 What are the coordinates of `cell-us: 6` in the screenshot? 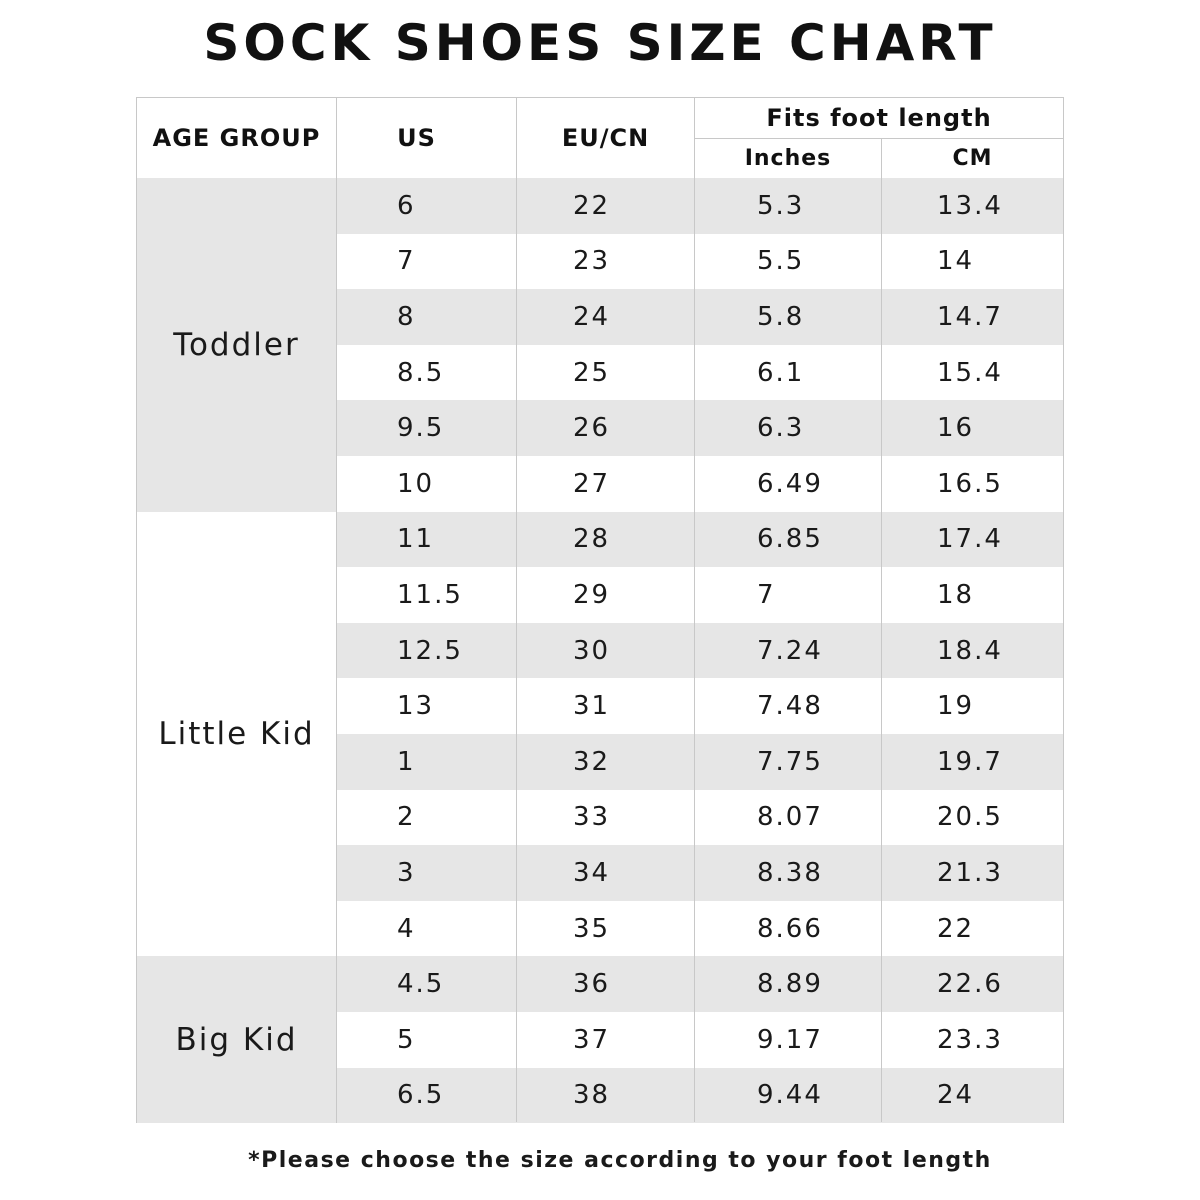 It's located at (406, 205).